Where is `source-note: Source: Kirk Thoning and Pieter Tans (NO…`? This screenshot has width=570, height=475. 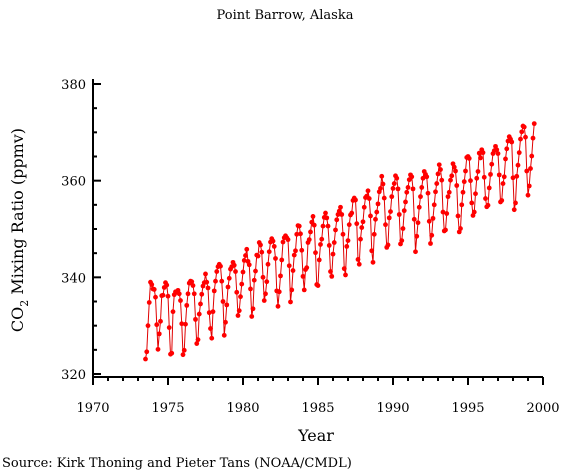 source-note: Source: Kirk Thoning and Pieter Tans (NO… is located at coordinates (177, 463).